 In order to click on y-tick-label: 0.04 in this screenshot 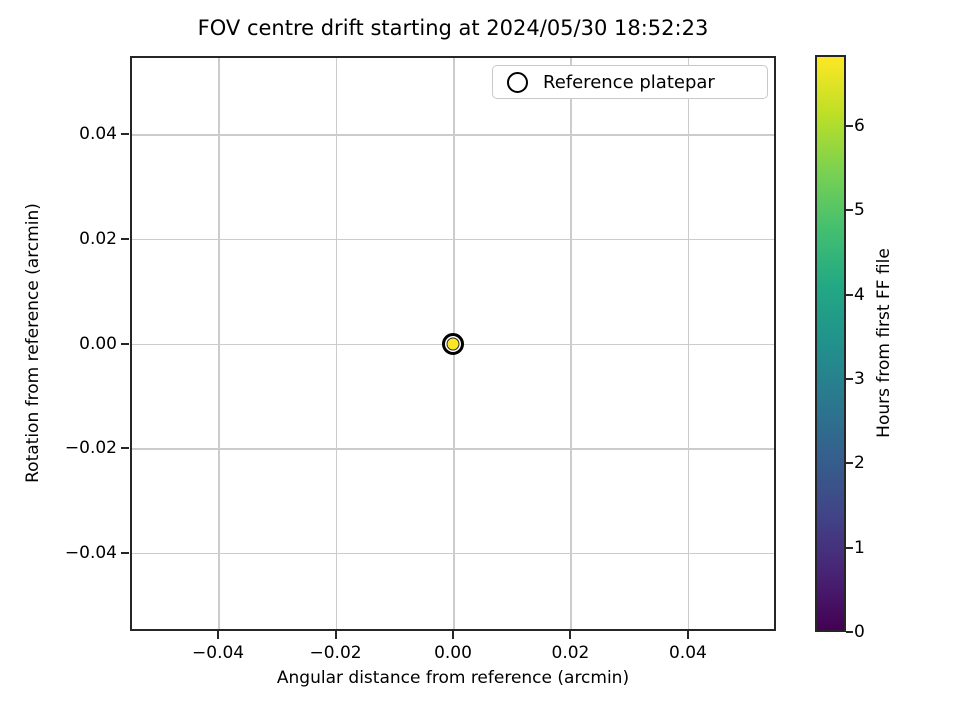, I will do `click(98, 134)`.